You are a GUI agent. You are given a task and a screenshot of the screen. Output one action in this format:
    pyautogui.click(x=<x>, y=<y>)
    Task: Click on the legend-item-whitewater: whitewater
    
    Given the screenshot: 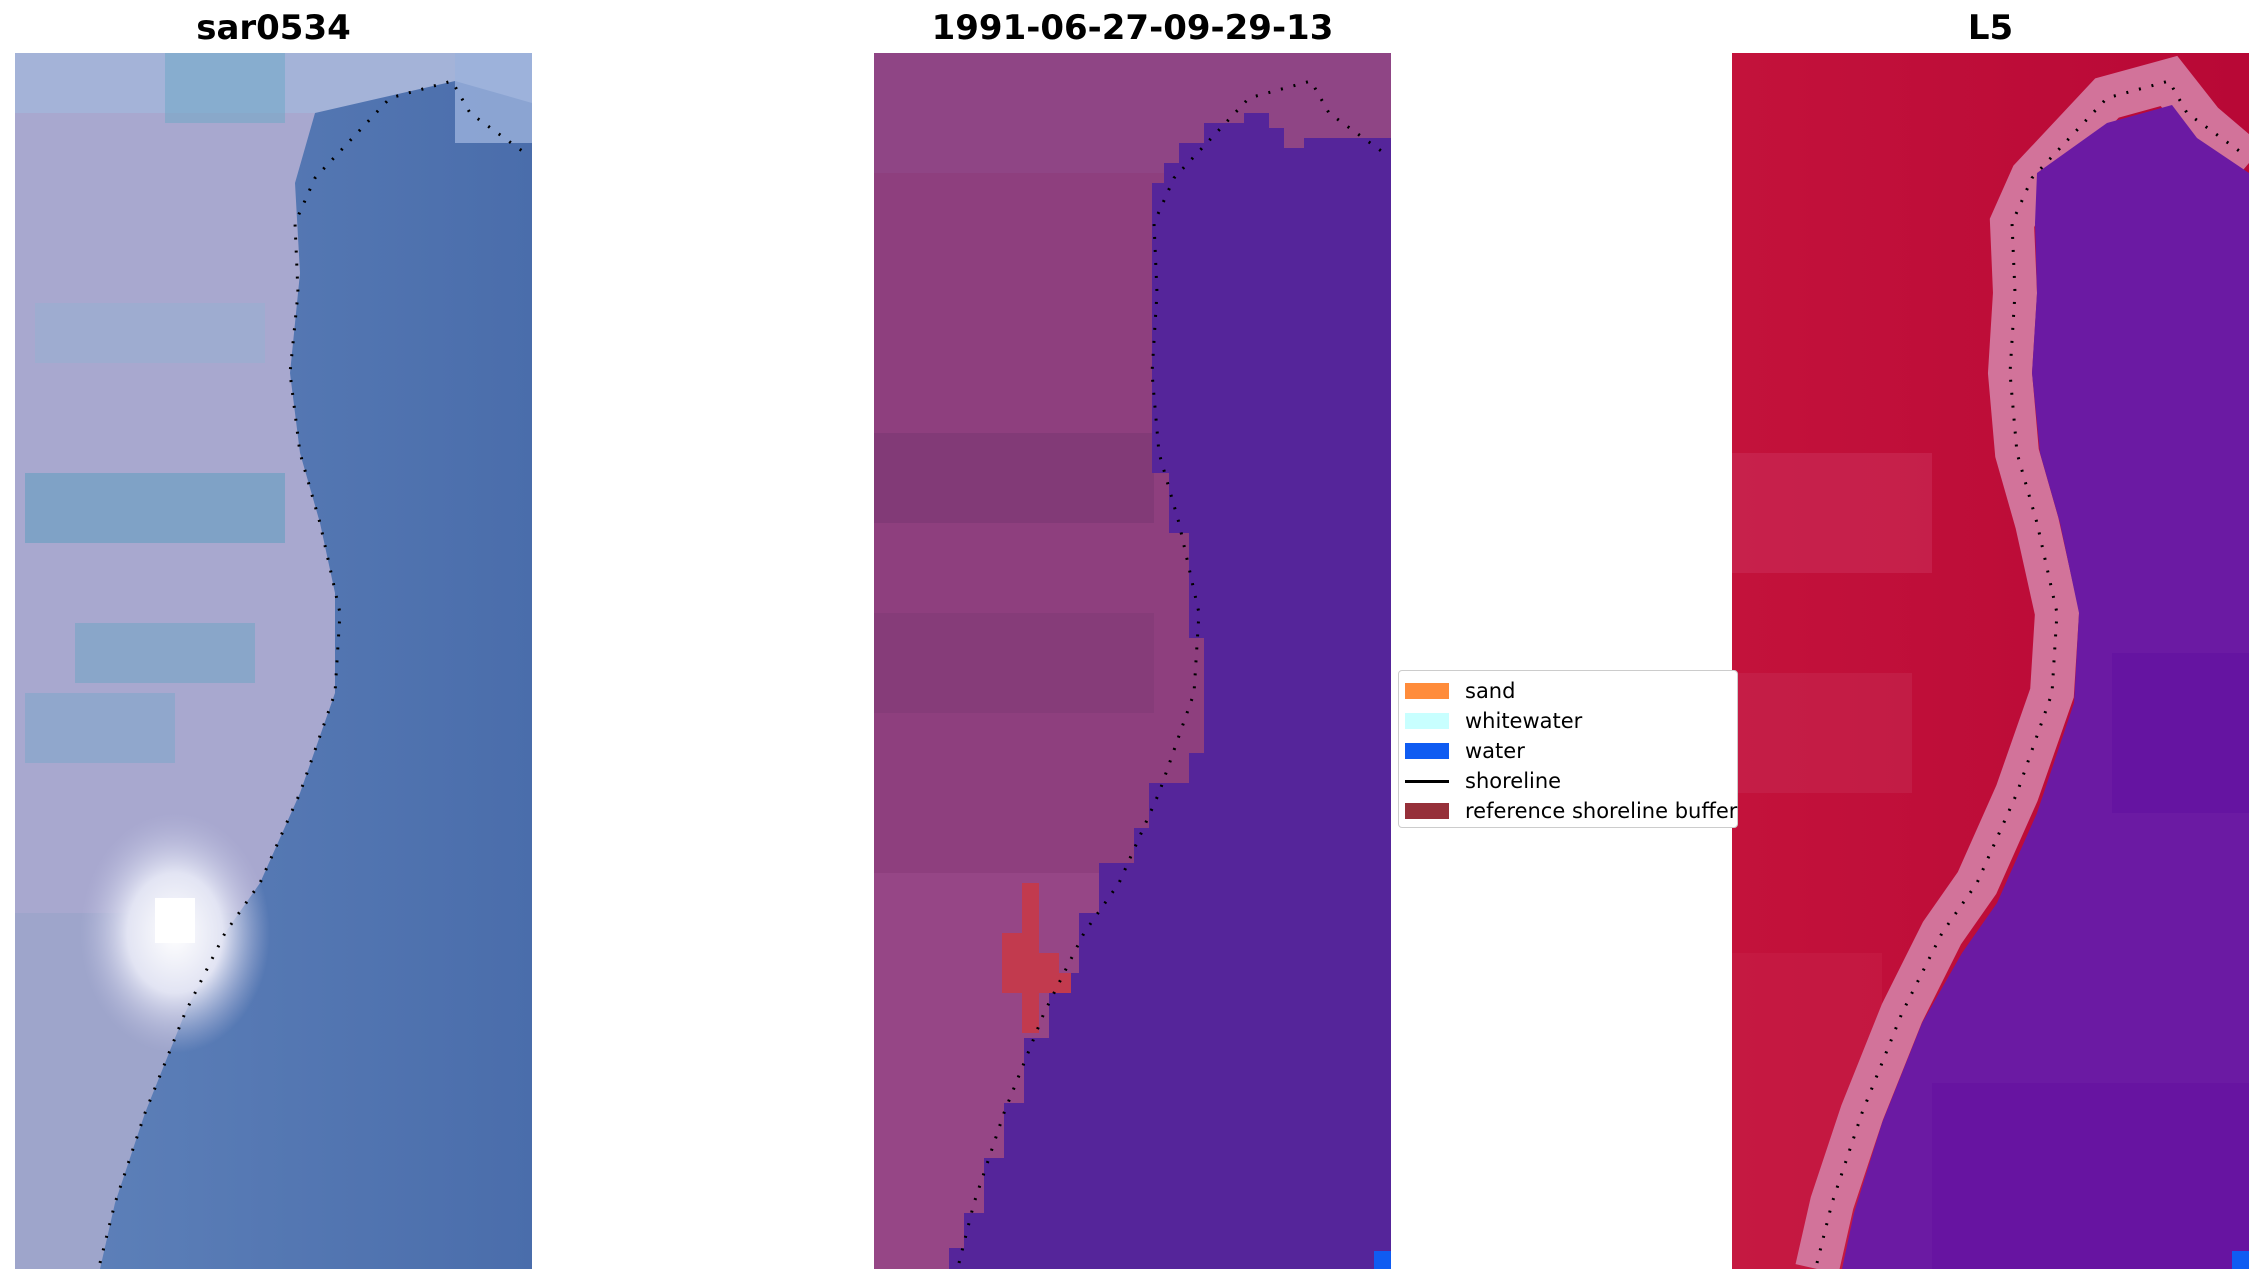 What is the action you would take?
    pyautogui.click(x=1493, y=721)
    